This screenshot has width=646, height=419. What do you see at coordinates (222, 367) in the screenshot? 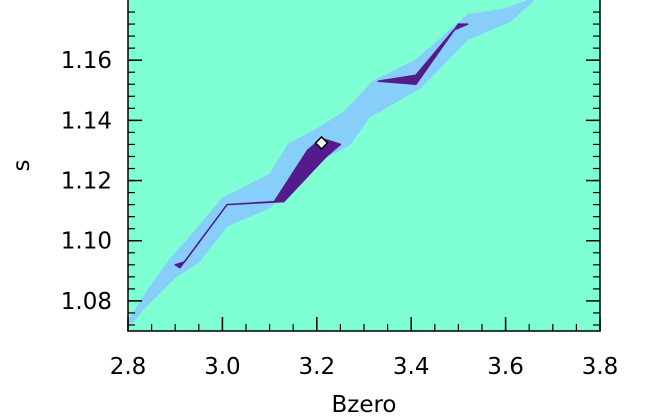
I see `x-tick-label: 3.0` at bounding box center [222, 367].